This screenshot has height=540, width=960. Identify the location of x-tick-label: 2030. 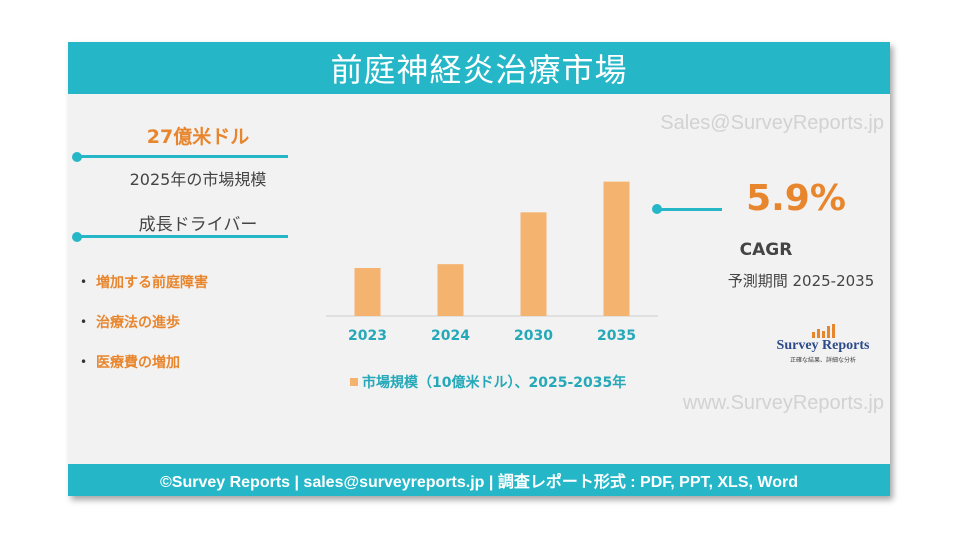
(533, 336).